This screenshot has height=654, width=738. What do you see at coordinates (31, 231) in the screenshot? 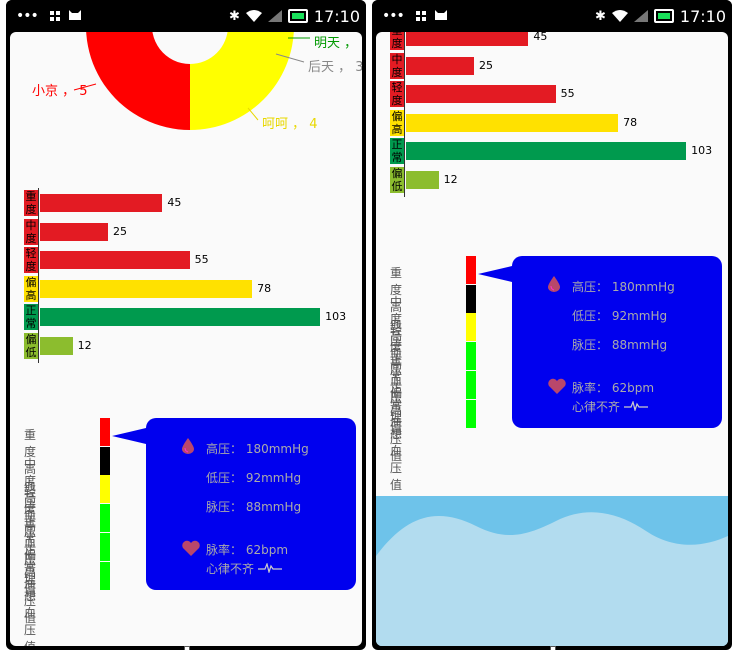
I see `bar-category-label: 中度` at bounding box center [31, 231].